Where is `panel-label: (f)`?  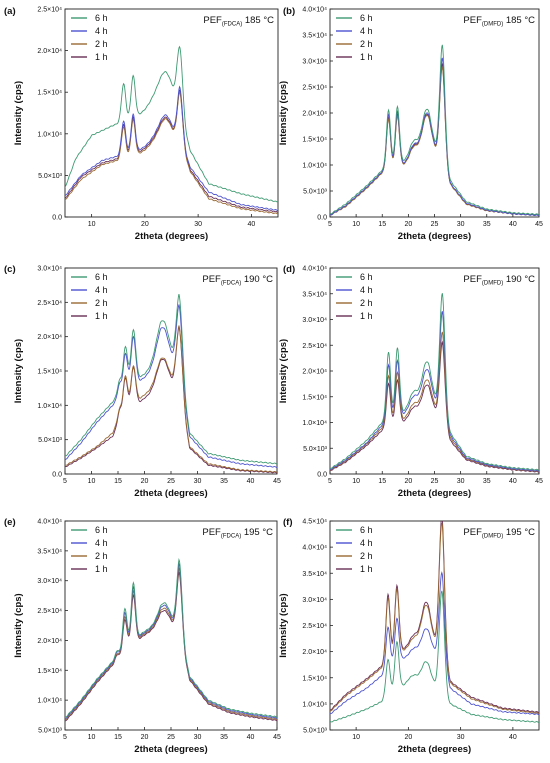
panel-label: (f) is located at coordinates (288, 522).